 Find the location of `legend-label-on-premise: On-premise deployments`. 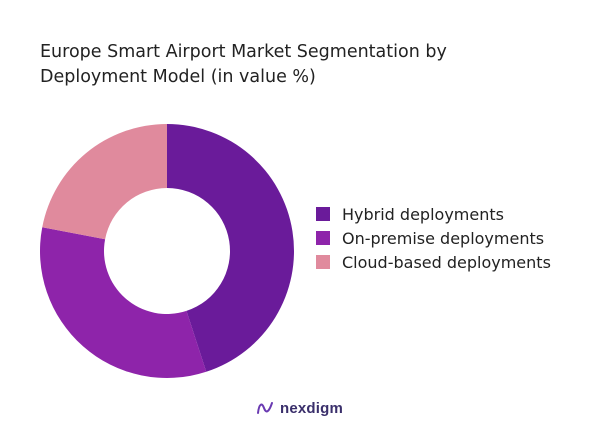

legend-label-on-premise: On-premise deployments is located at coordinates (443, 238).